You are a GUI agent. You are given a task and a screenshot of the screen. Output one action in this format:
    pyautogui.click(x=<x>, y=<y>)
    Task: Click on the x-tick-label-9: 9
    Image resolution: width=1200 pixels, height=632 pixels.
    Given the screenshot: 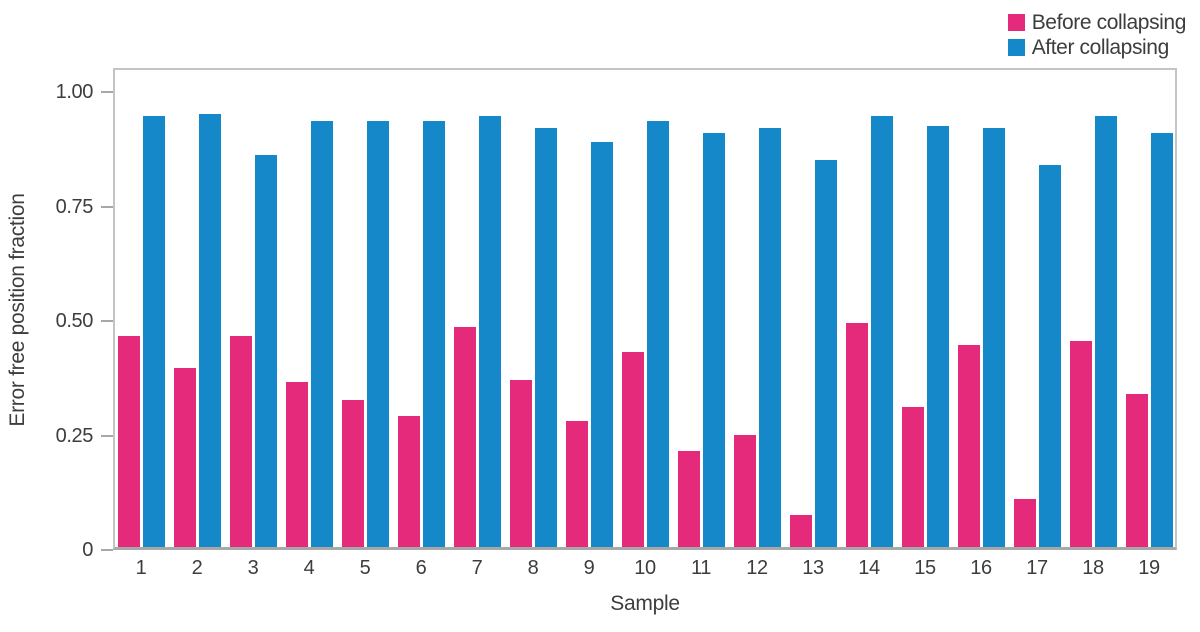 What is the action you would take?
    pyautogui.click(x=589, y=568)
    